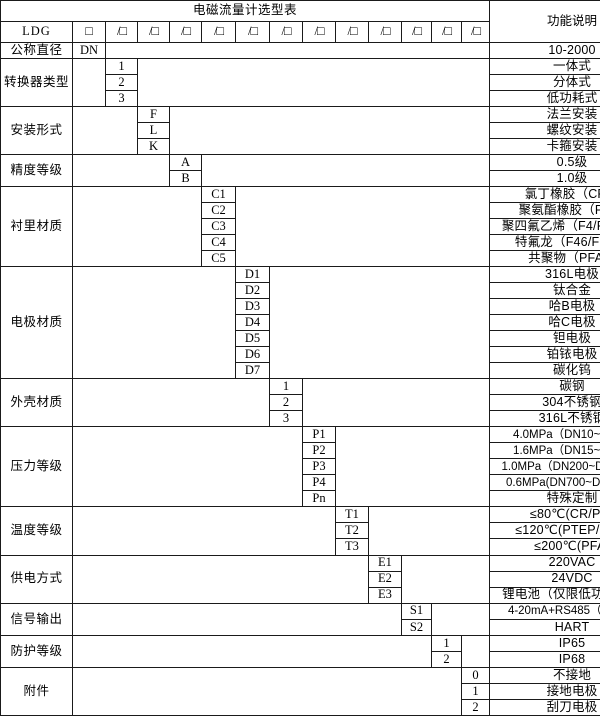 This screenshot has width=600, height=716. I want to click on option-code-5-1: D2, so click(252, 291).